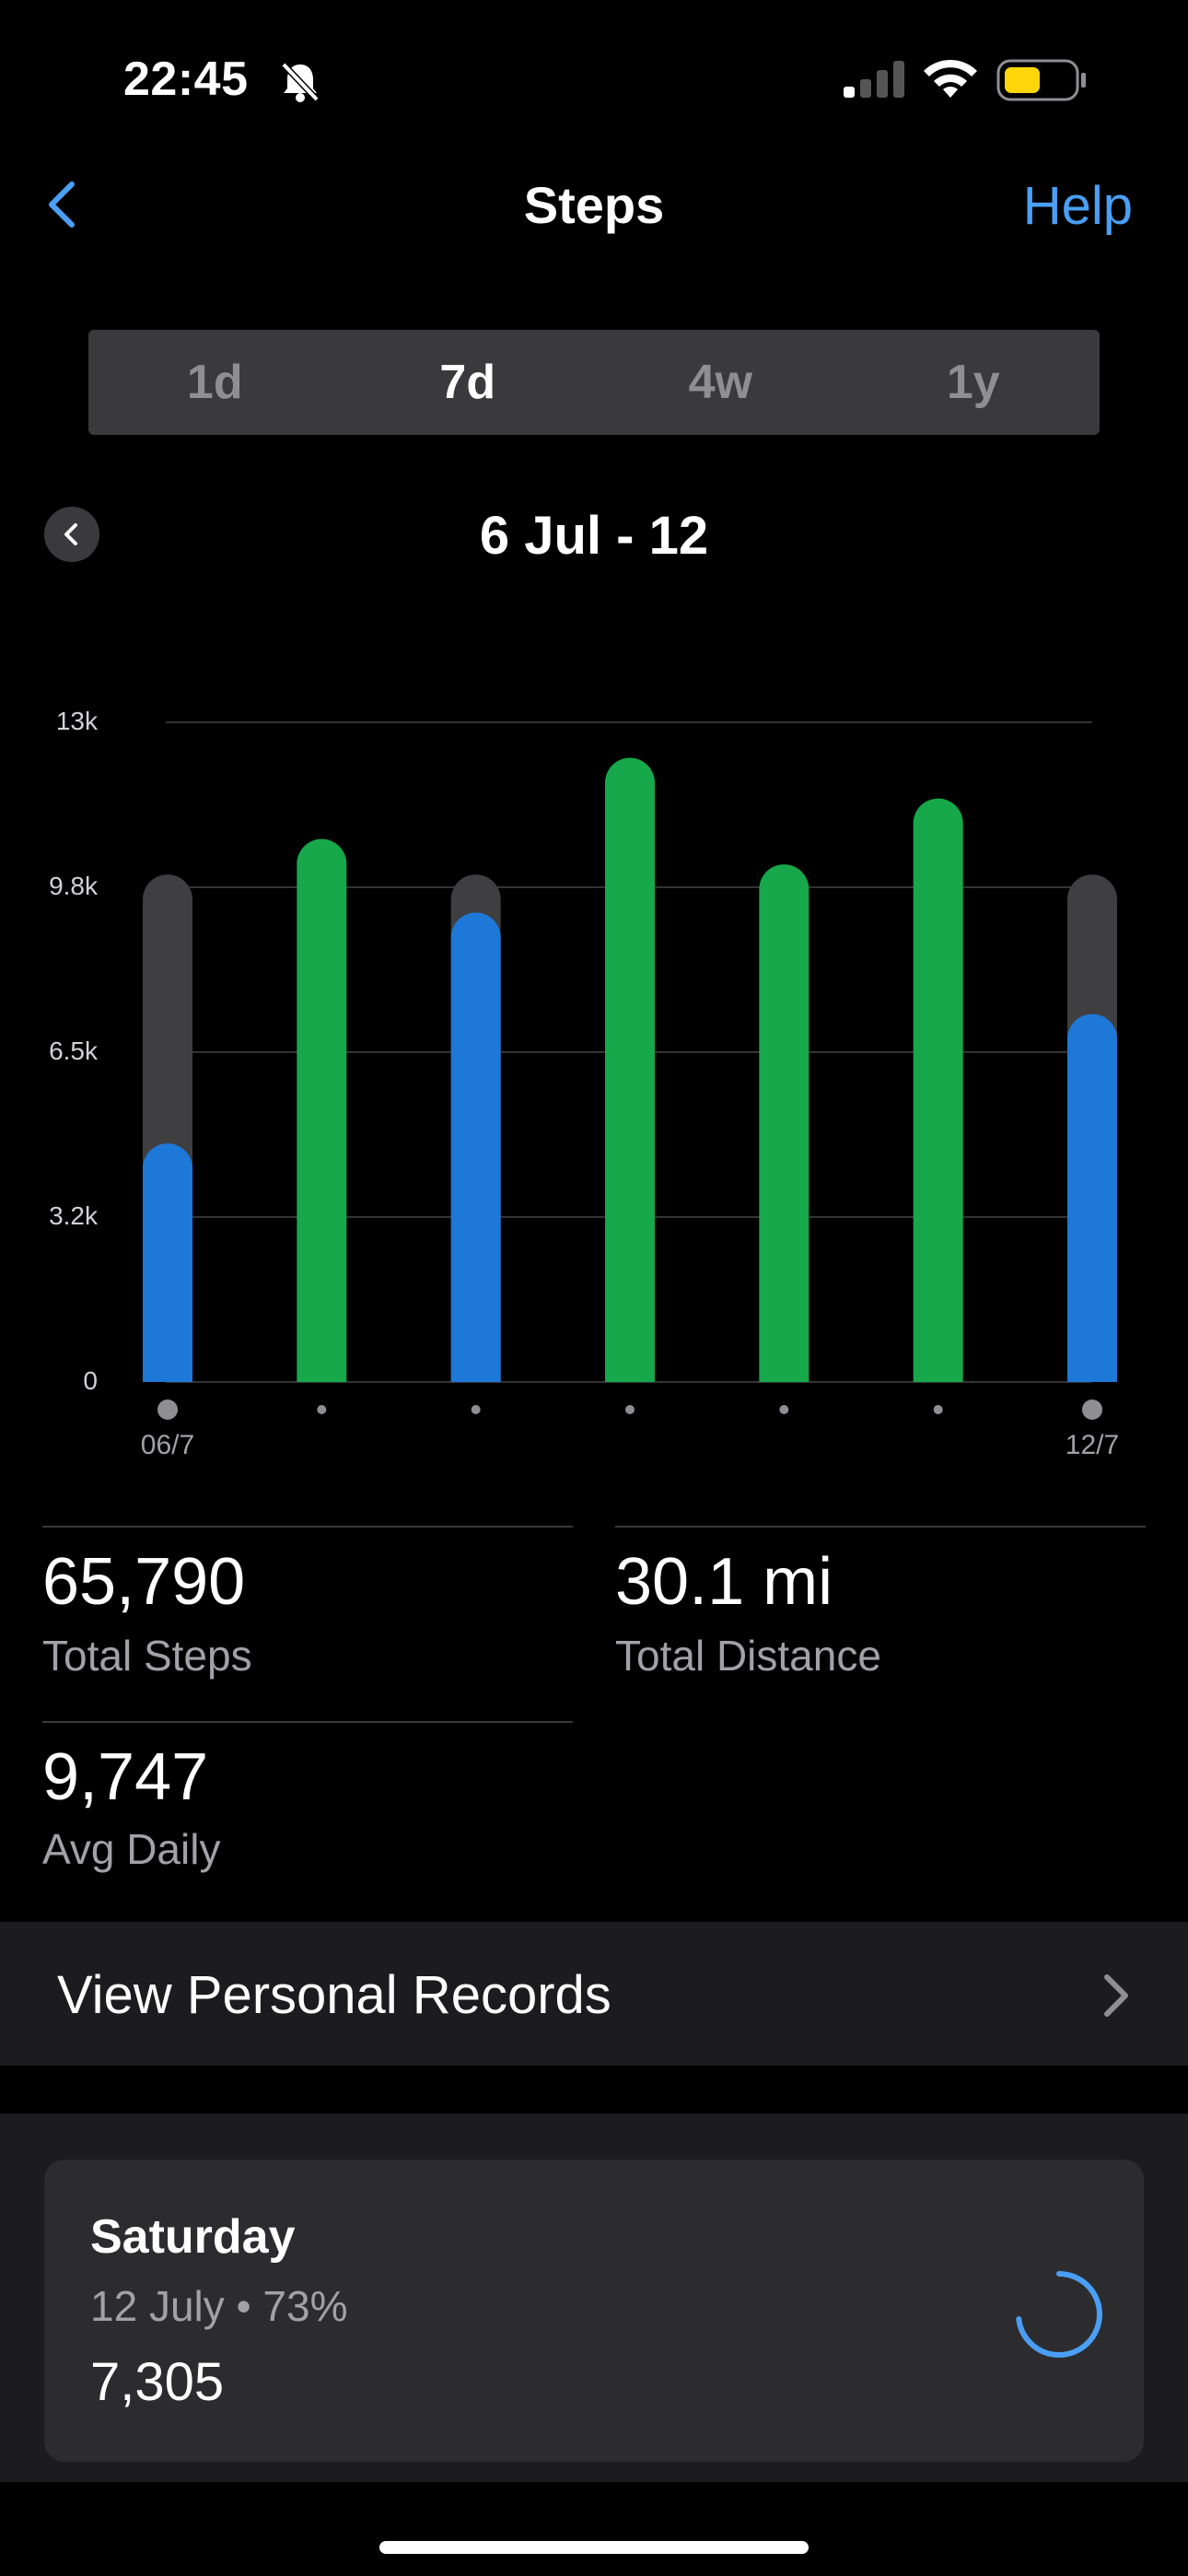 This screenshot has height=2576, width=1188. I want to click on home-indicator, so click(594, 2547).